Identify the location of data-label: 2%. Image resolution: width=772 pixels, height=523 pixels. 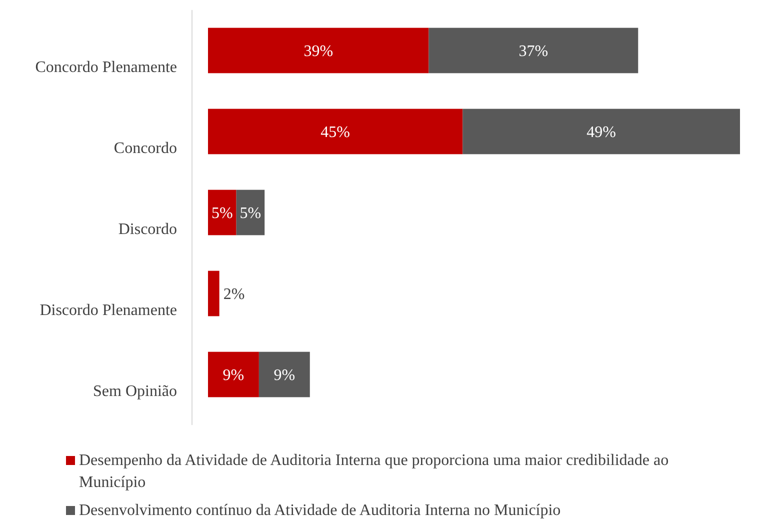
(234, 295).